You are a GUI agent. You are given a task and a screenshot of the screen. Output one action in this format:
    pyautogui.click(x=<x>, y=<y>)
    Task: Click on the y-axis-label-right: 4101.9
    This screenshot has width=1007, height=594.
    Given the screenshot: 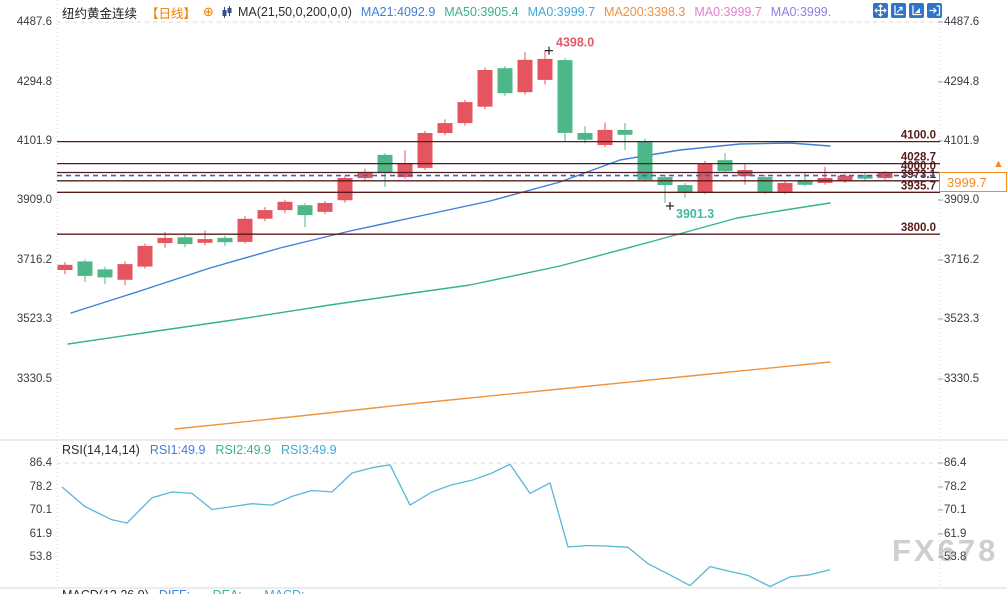 What is the action you would take?
    pyautogui.click(x=962, y=141)
    